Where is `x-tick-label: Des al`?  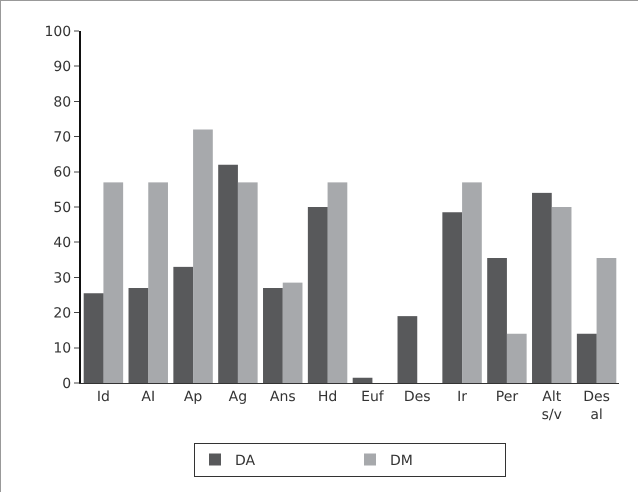
x-tick-label: Des al is located at coordinates (596, 405).